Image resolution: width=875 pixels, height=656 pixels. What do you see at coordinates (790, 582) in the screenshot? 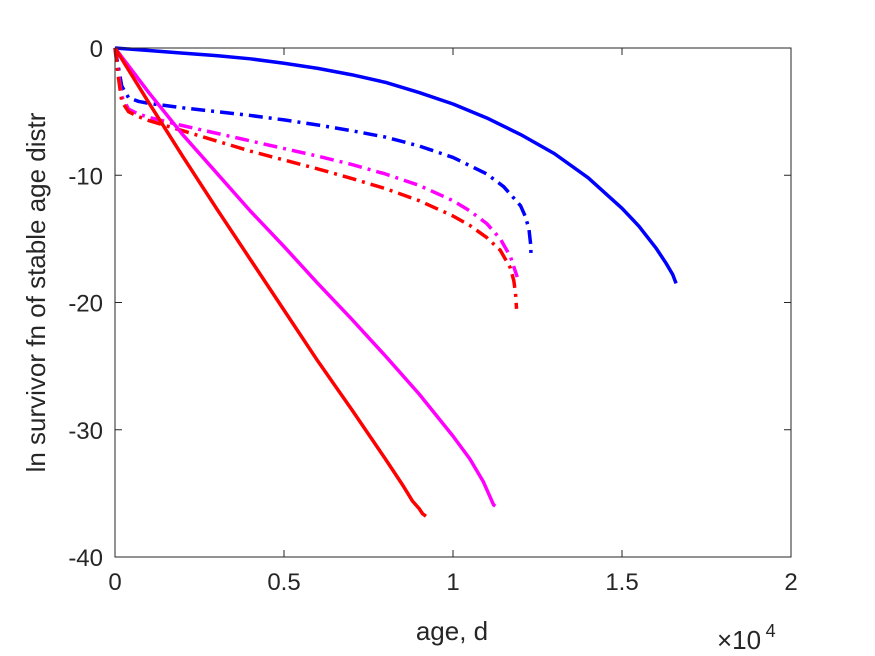
I see `x-tick-label: 2` at bounding box center [790, 582].